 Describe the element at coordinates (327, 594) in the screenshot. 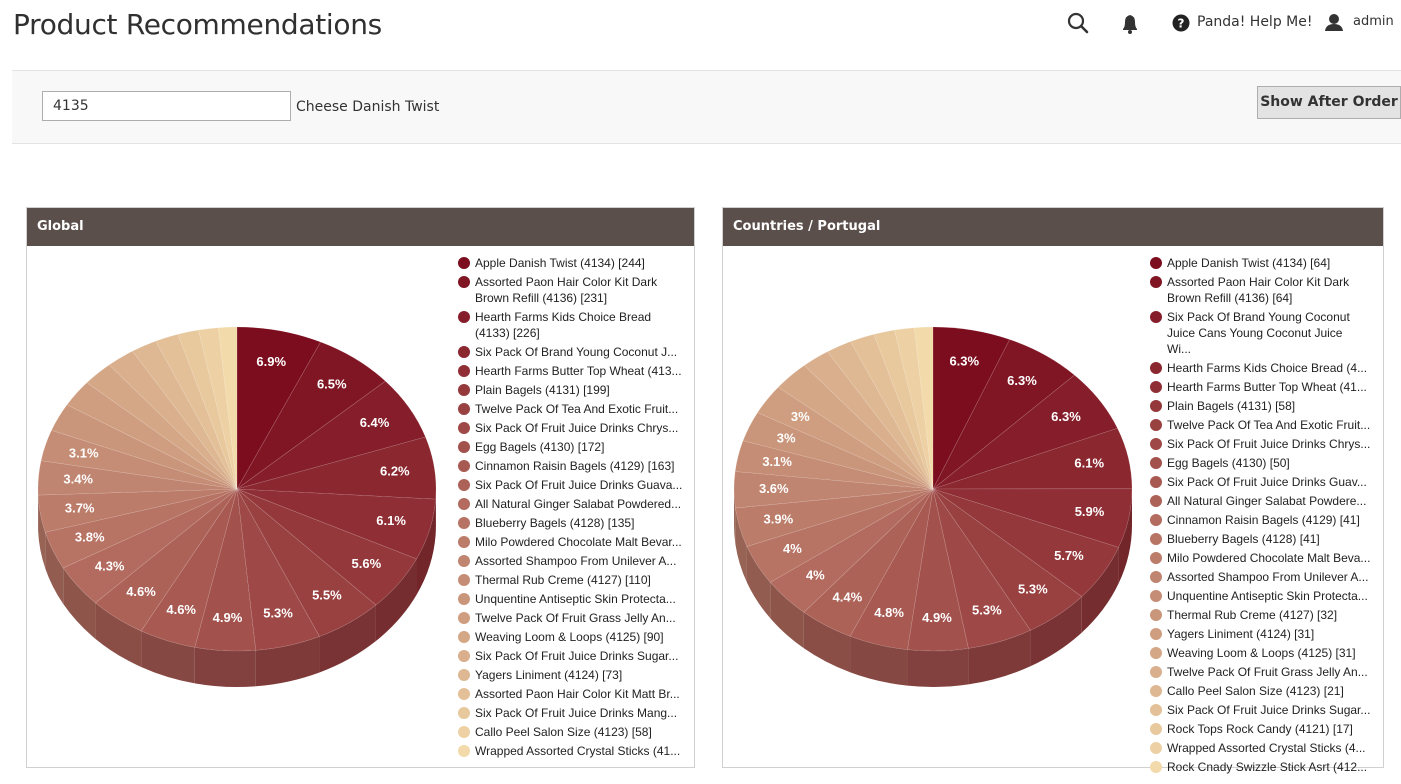

I see `slice-label: 5.5%` at that location.